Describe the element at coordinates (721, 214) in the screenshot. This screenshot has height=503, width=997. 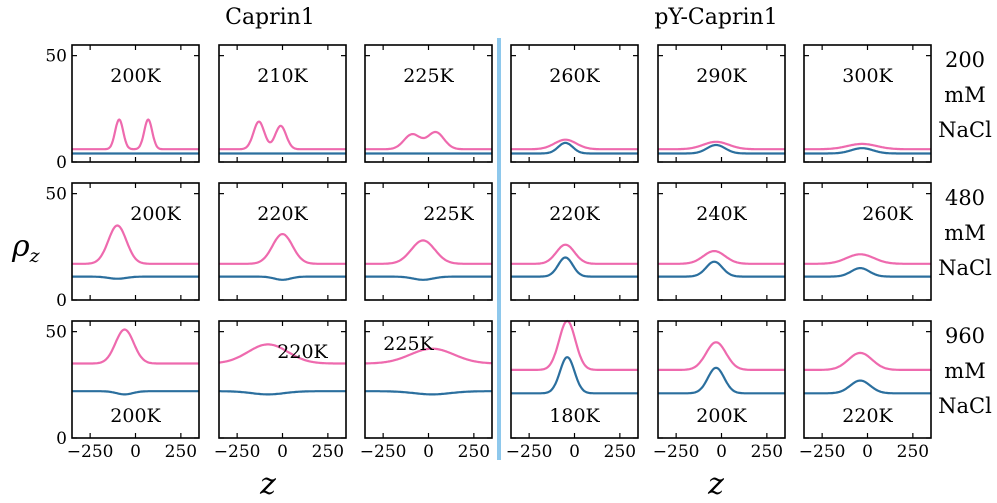
I see `temperature-label: 240K` at that location.